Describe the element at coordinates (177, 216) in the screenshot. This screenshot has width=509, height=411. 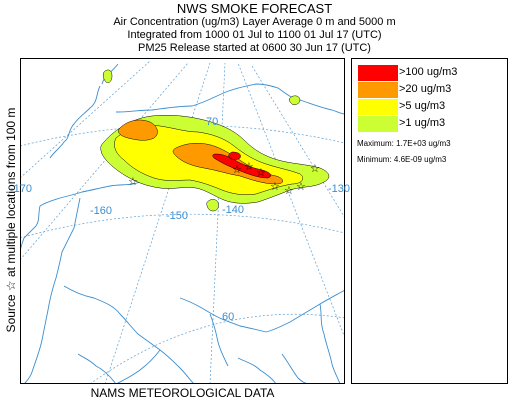
I see `longitude-label: -150` at that location.